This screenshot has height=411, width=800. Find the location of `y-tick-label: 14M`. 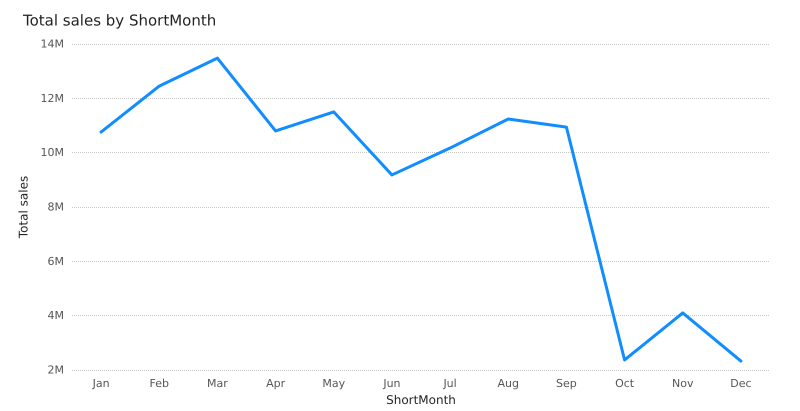

y-tick-label: 14M is located at coordinates (52, 44).